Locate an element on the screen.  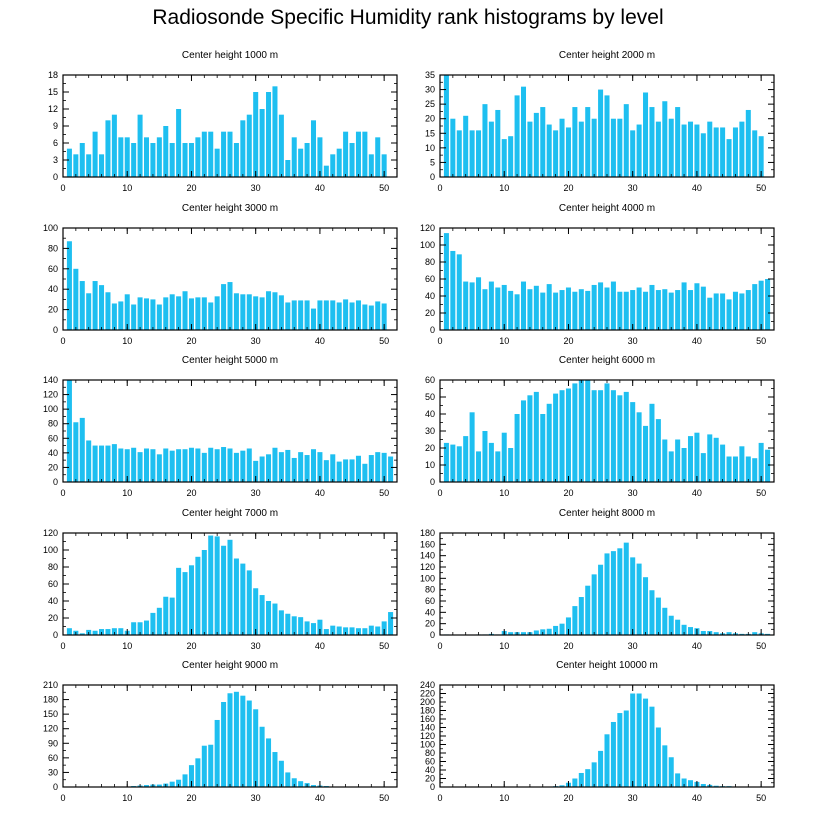
x-tick-label: 40 is located at coordinates (320, 798).